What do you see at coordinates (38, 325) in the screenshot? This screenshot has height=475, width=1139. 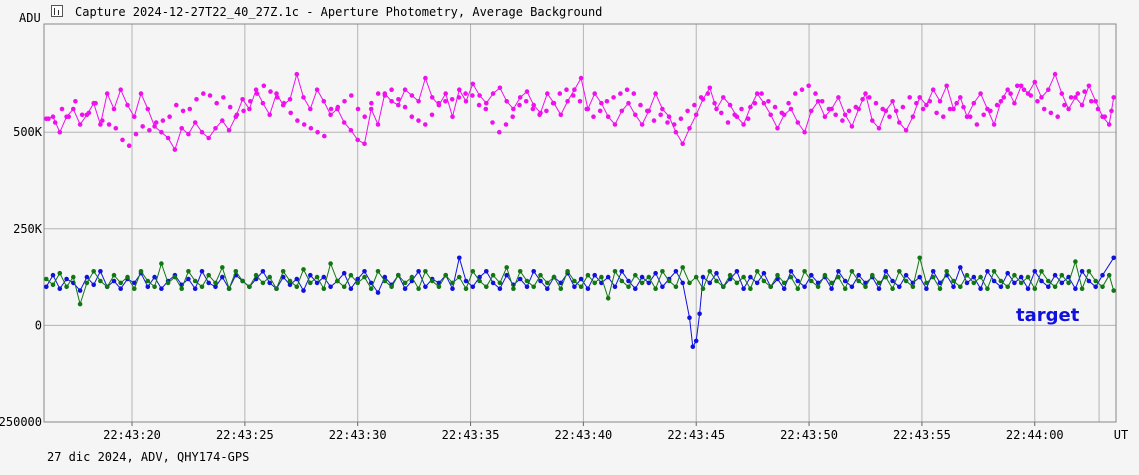 I see `y-tick-label: 0` at bounding box center [38, 325].